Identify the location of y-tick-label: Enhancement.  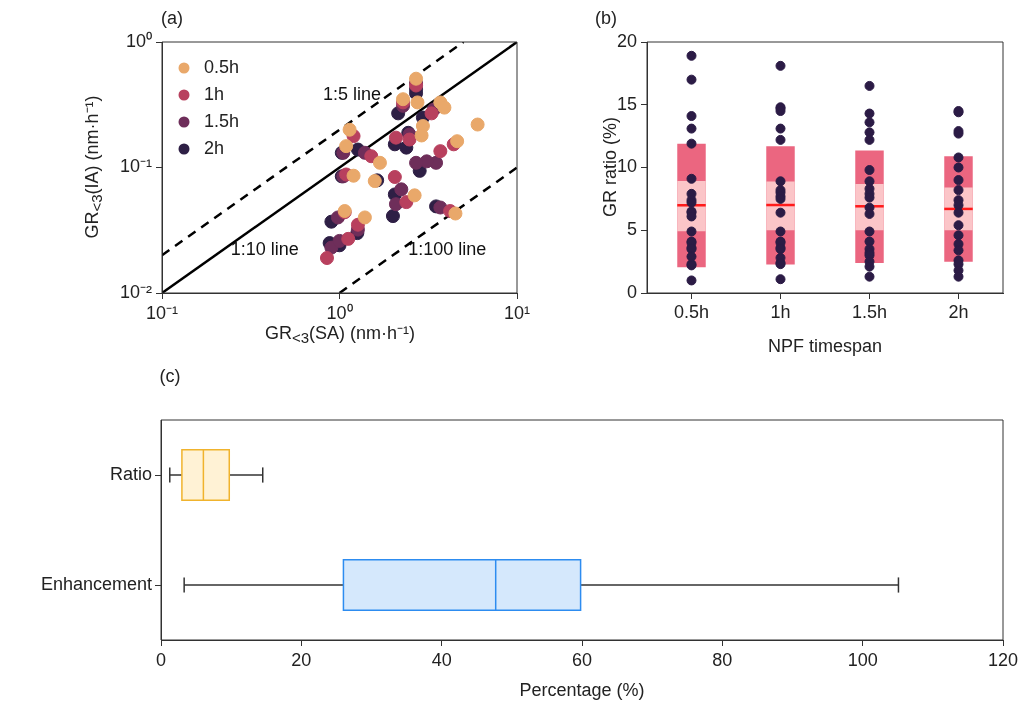
(96, 583).